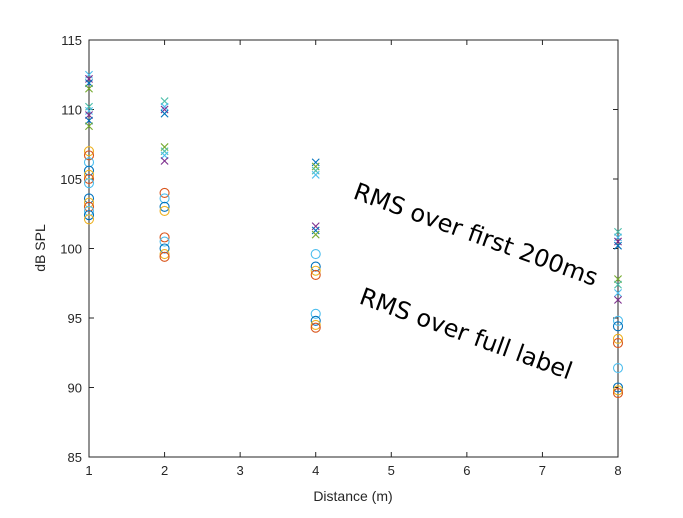  What do you see at coordinates (75, 388) in the screenshot?
I see `y-tick-label: 90` at bounding box center [75, 388].